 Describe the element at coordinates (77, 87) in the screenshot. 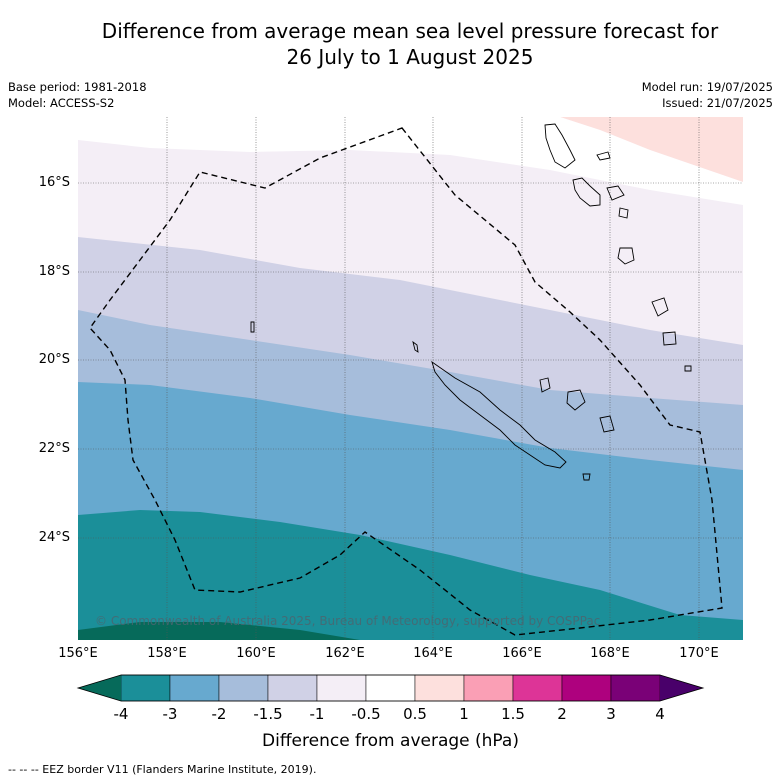

I see `base-period: Base period: 1981-2018` at that location.